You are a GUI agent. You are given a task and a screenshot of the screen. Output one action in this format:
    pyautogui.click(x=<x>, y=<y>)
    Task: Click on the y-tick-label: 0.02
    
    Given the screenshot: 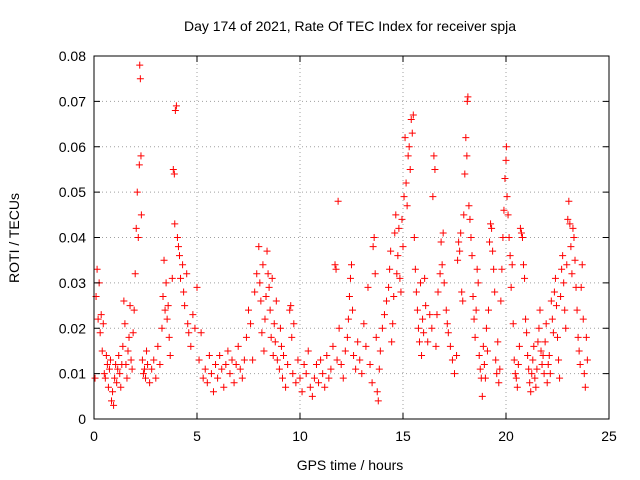 What is the action you would take?
    pyautogui.click(x=72, y=328)
    